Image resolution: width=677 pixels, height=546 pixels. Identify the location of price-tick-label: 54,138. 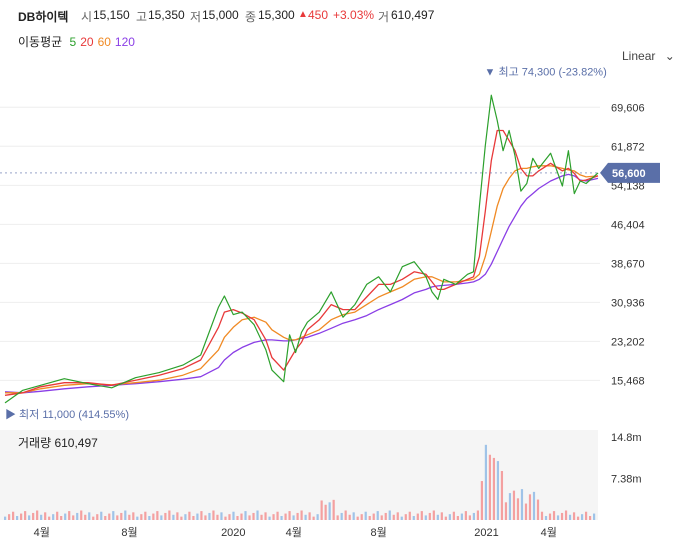
(628, 186).